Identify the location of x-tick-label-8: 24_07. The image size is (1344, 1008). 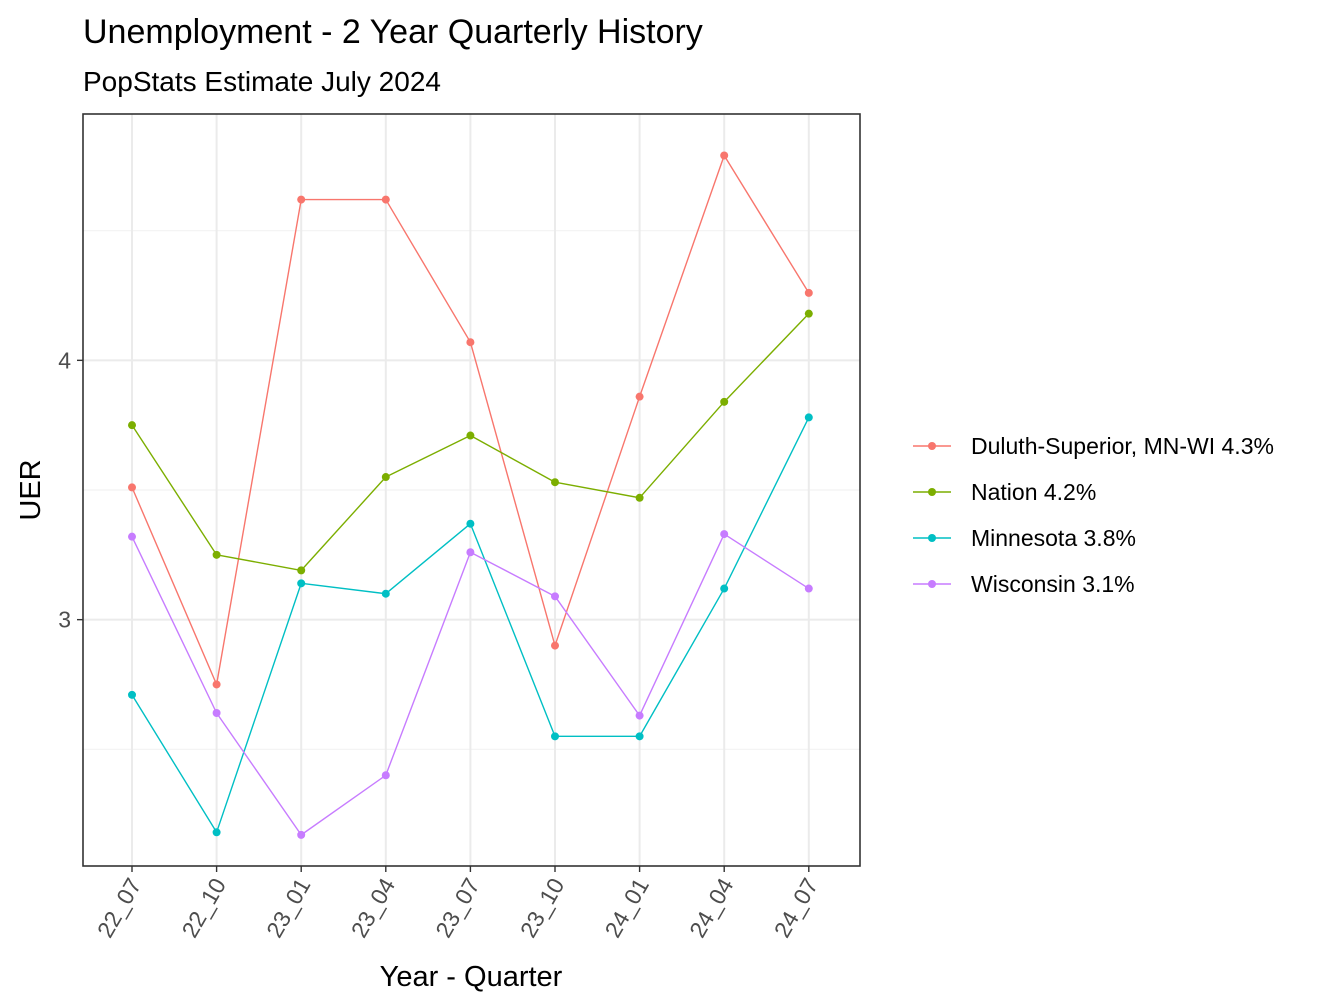
(796, 908).